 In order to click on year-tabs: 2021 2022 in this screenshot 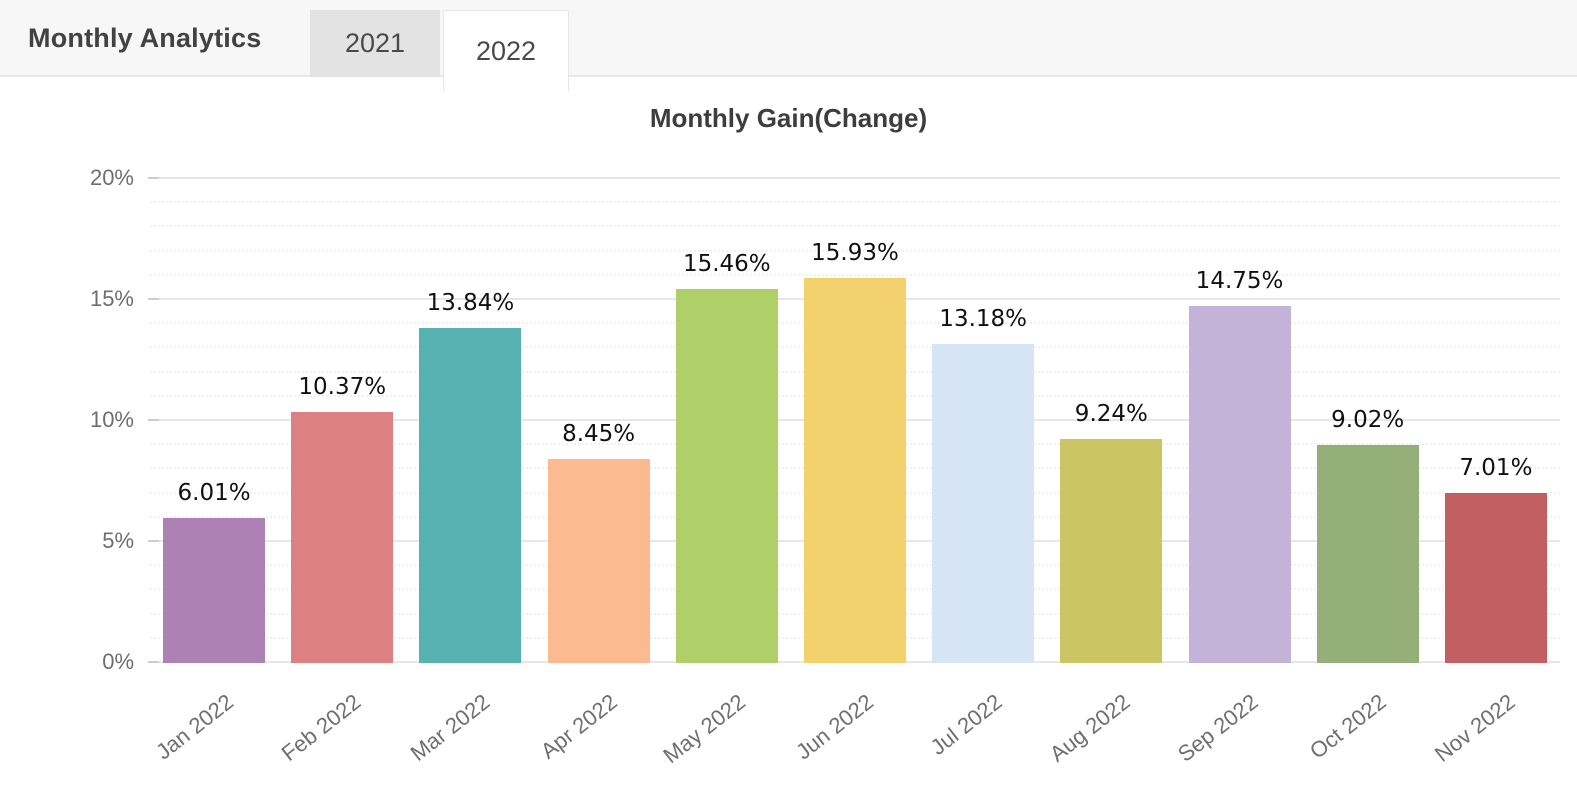, I will do `click(439, 50)`.